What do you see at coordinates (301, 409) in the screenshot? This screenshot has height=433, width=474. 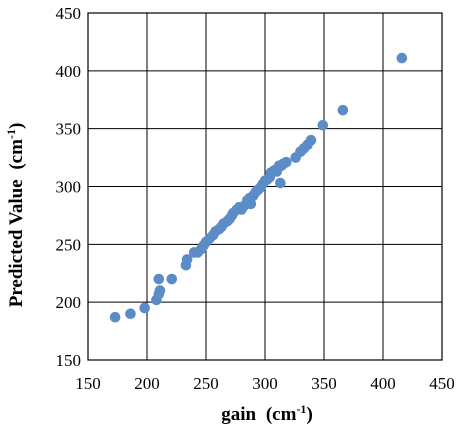 I see `x-axis-unit-superscript: -1` at bounding box center [301, 409].